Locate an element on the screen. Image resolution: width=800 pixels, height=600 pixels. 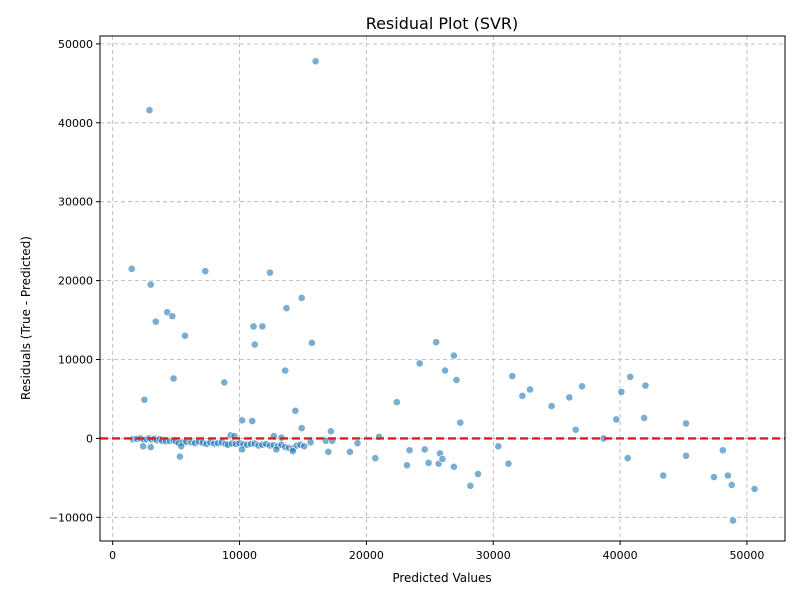
x-axis-ticks: 0 10000 20000 30000 40000 50000 is located at coordinates (436, 551).